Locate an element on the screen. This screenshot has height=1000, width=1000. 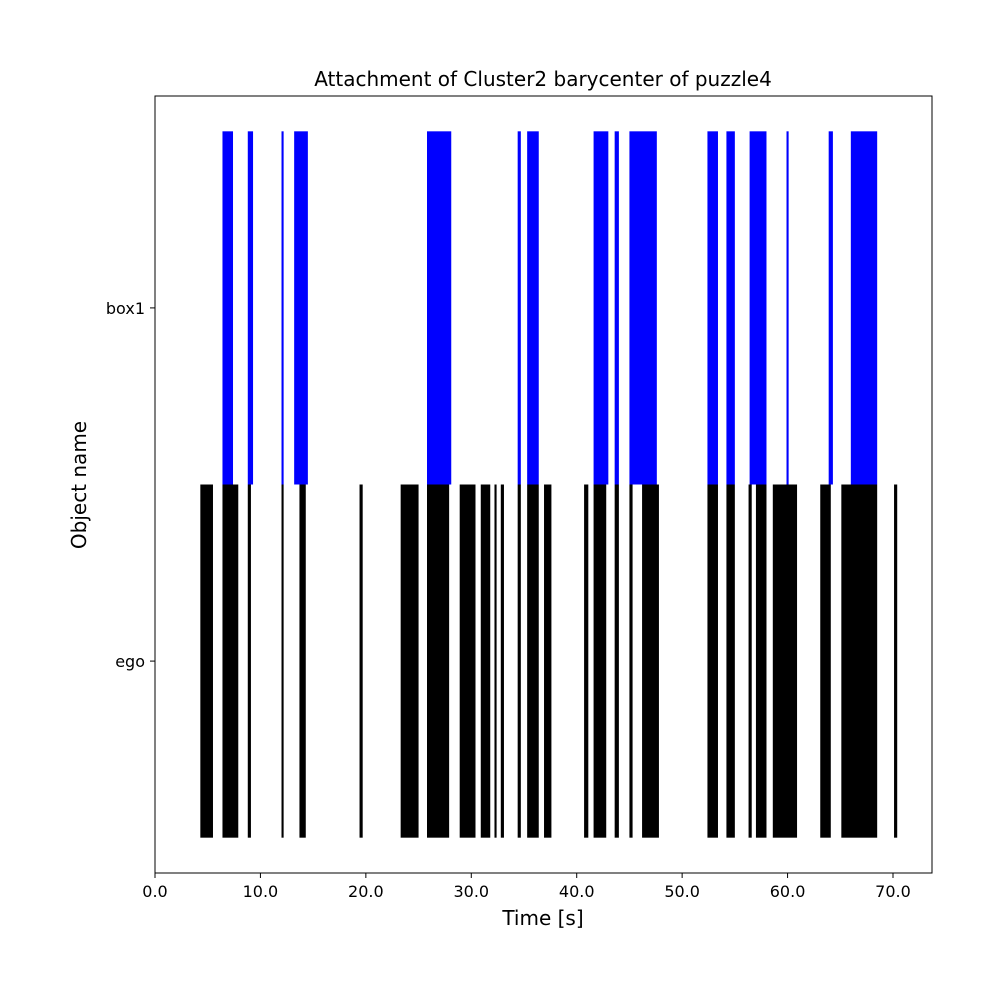
y-axis-ticks: ego box1 is located at coordinates (130, 485).